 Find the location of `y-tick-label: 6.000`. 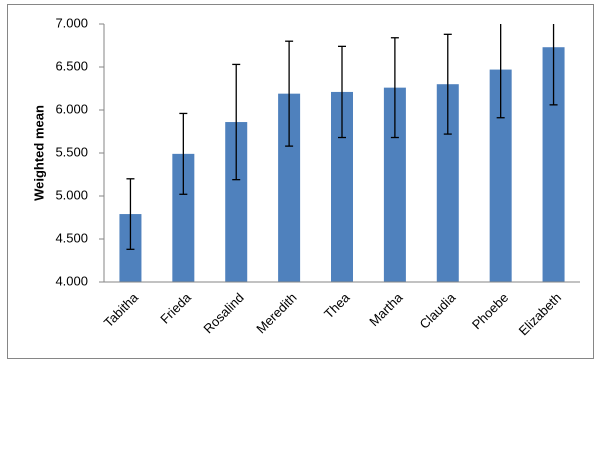

y-tick-label: 6.000 is located at coordinates (71, 108).